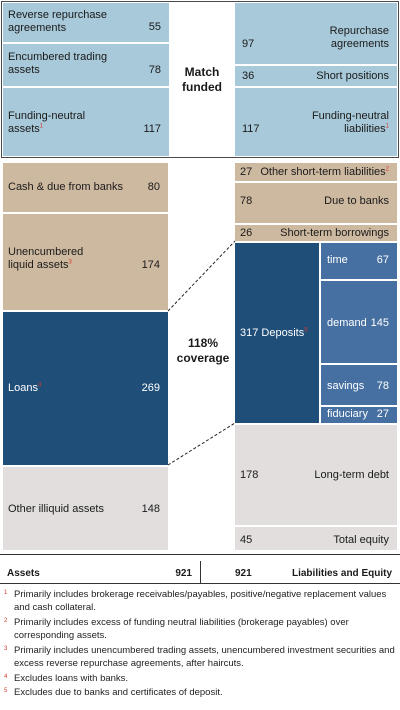 The height and width of the screenshot is (710, 400). Describe the element at coordinates (246, 233) in the screenshot. I see `short-term-borrowings-value: 26` at that location.